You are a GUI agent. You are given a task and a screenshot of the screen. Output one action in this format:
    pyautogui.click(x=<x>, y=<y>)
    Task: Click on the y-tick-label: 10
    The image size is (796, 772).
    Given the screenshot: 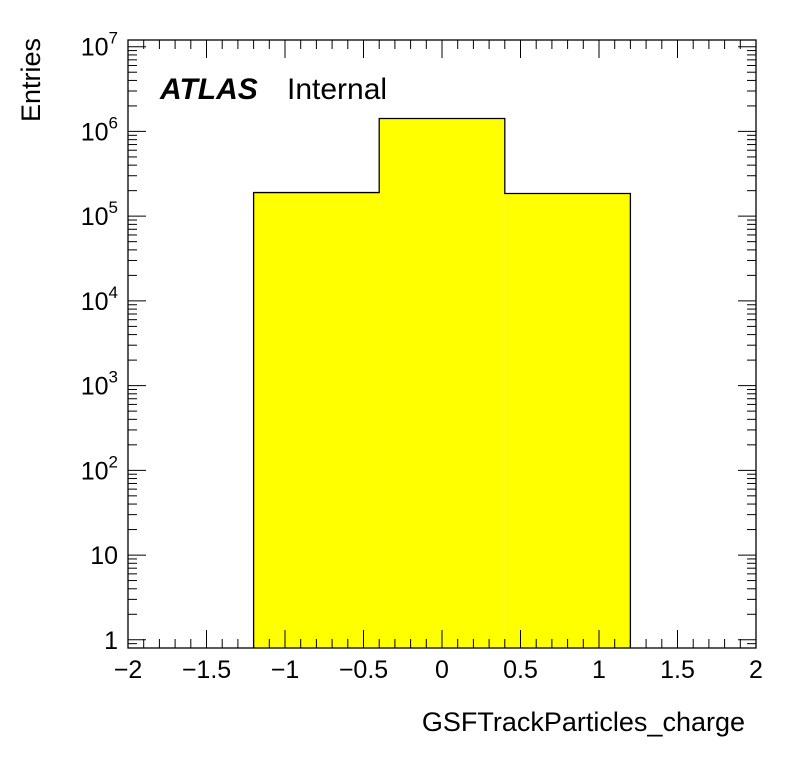 What is the action you would take?
    pyautogui.click(x=104, y=556)
    